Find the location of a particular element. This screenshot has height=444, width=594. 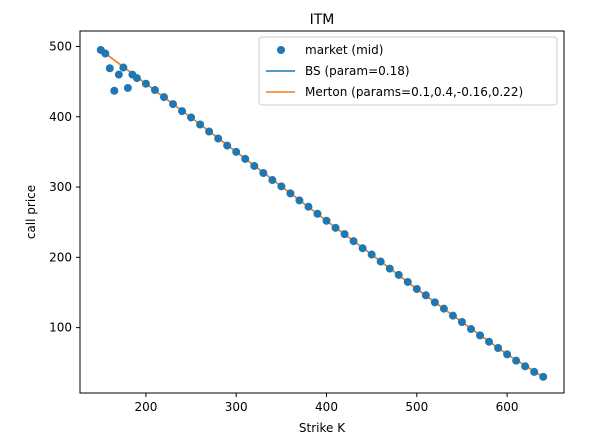

x-tick-label-500: 500 is located at coordinates (416, 407).